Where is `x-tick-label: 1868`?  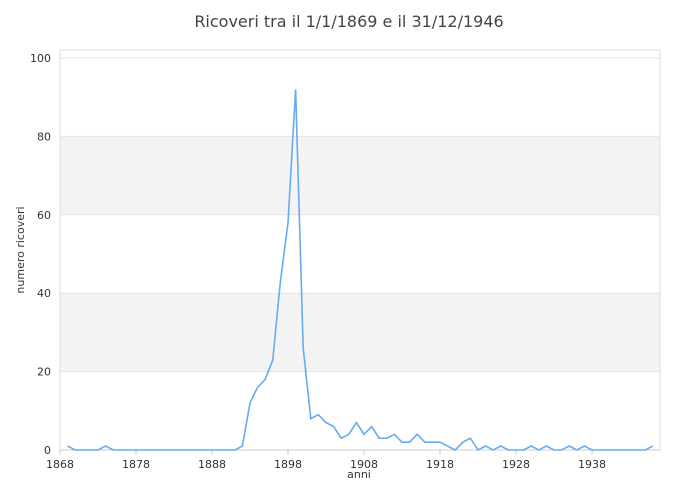
x-tick-label: 1868 is located at coordinates (60, 464).